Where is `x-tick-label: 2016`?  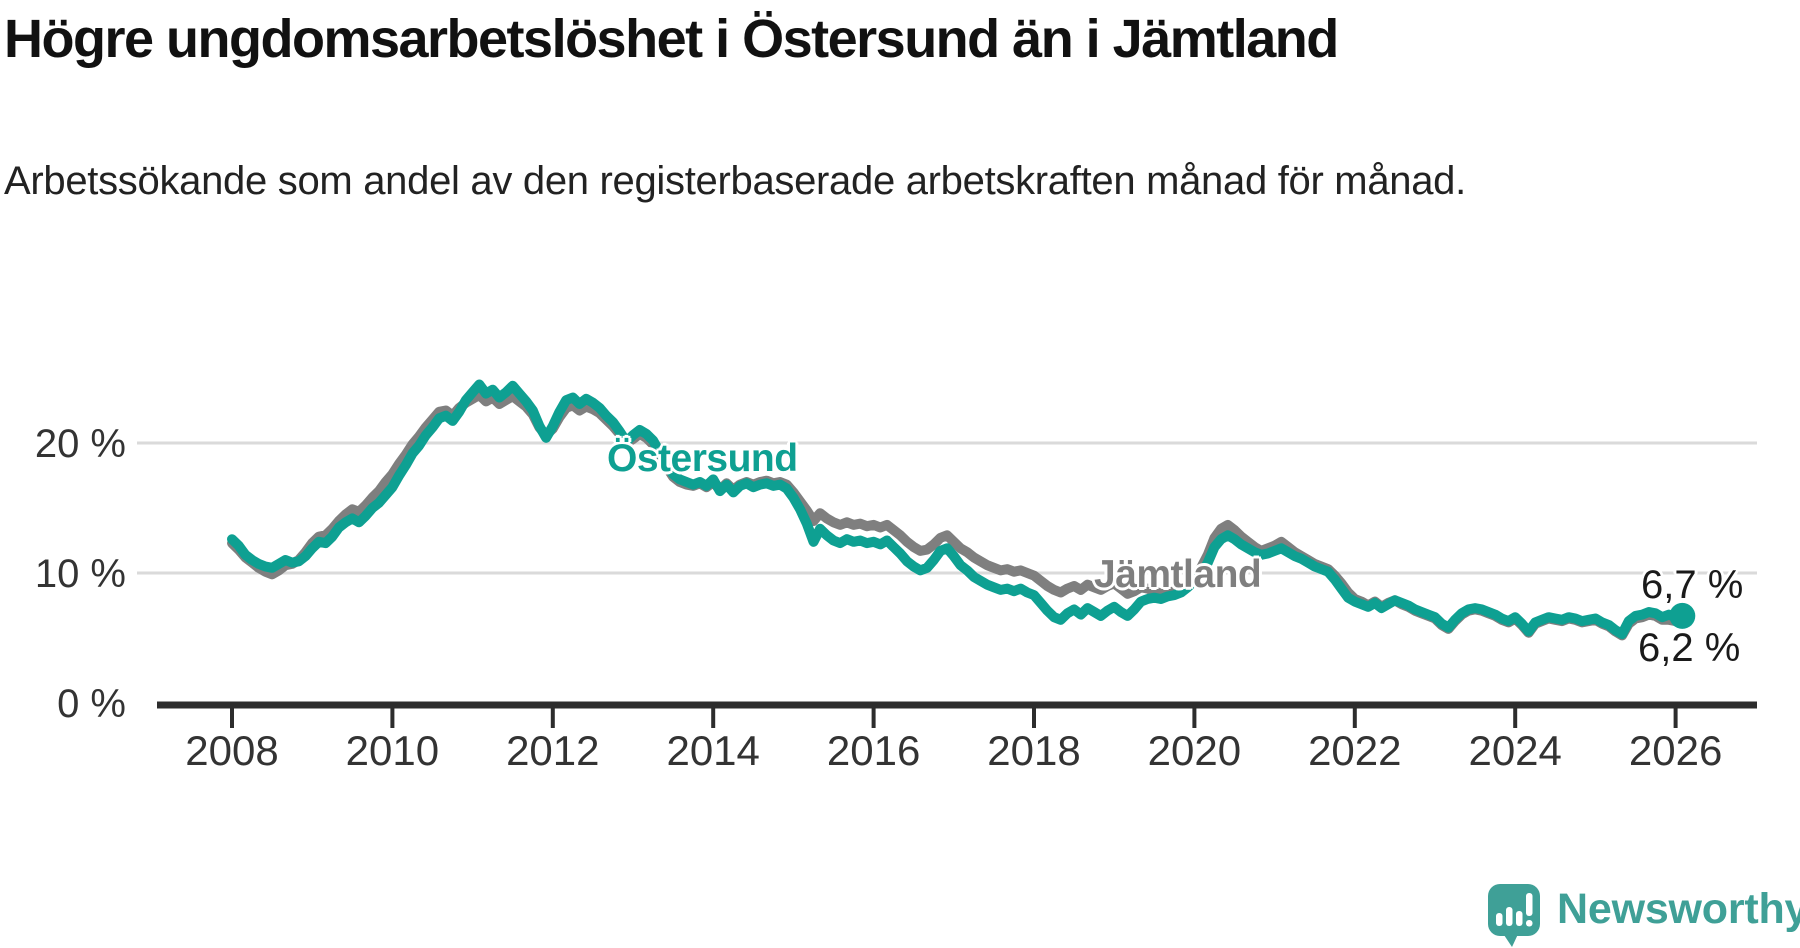 x-tick-label: 2016 is located at coordinates (873, 750).